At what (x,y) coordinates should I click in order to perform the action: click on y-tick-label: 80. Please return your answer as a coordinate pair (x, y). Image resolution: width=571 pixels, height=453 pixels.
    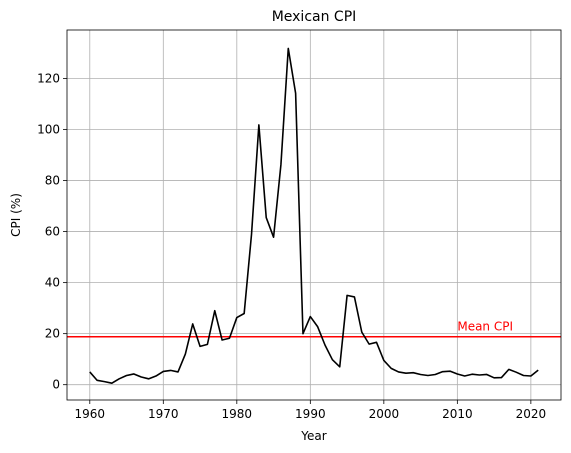
    Looking at the image, I should click on (52, 181).